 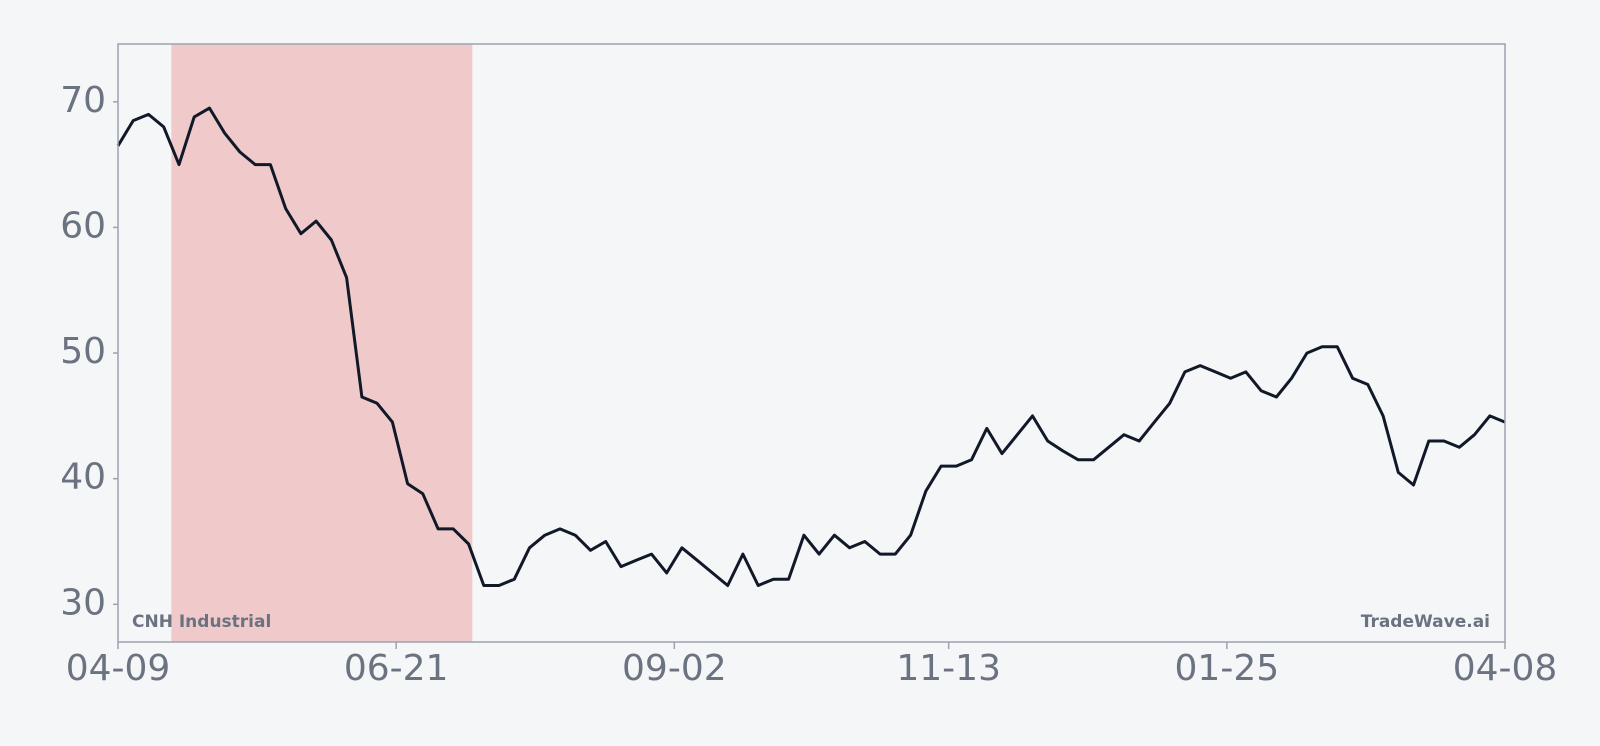 What do you see at coordinates (948, 668) in the screenshot?
I see `x-tick-label: 11-13` at bounding box center [948, 668].